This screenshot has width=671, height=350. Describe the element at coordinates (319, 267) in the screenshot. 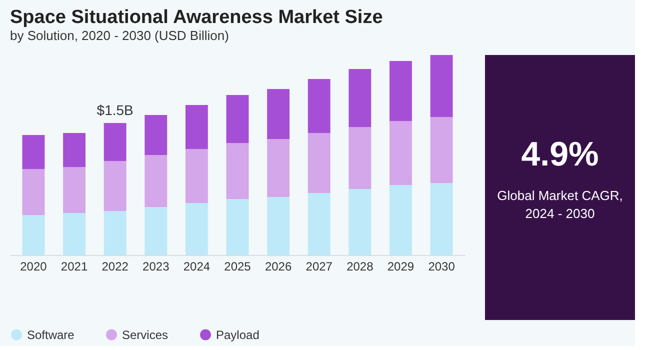

I see `x-tick-label: 2027` at that location.